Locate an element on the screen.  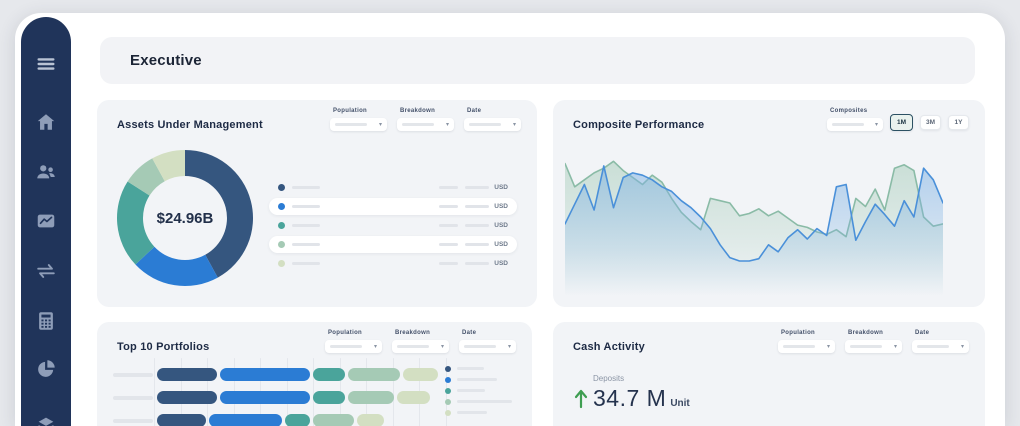
filter-group-composites: Composites ▾ is located at coordinates (855, 119).